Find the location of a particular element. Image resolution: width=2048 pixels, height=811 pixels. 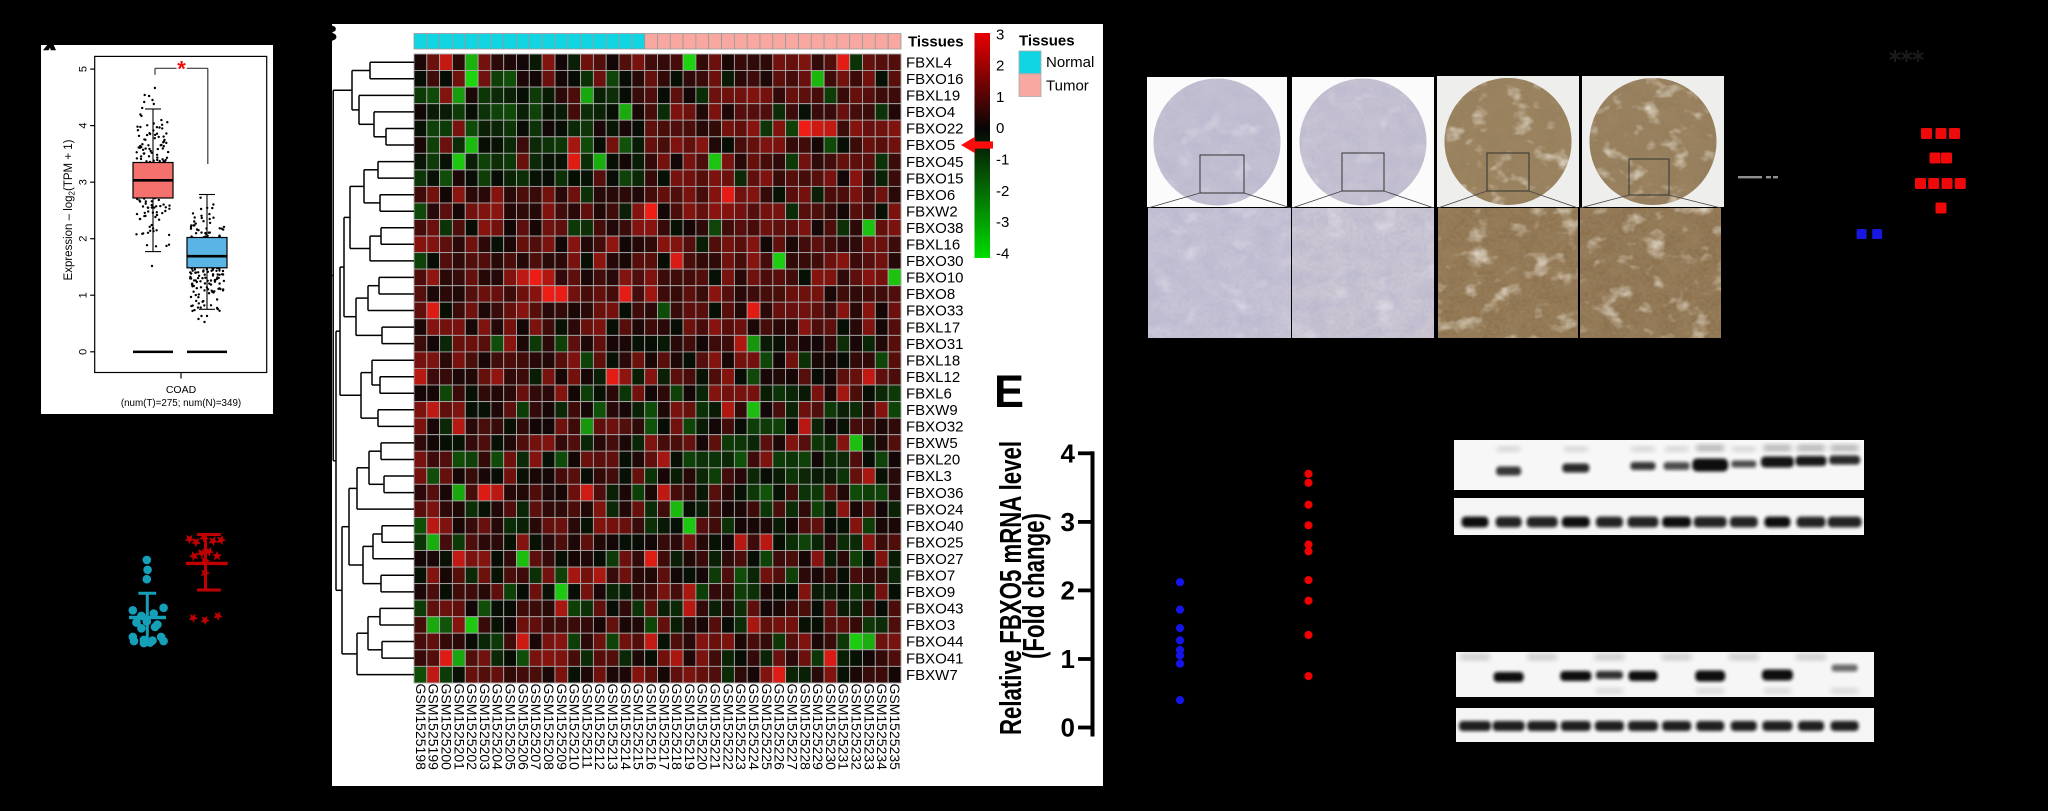

svg-text: FBXO36 is located at coordinates (935, 493).